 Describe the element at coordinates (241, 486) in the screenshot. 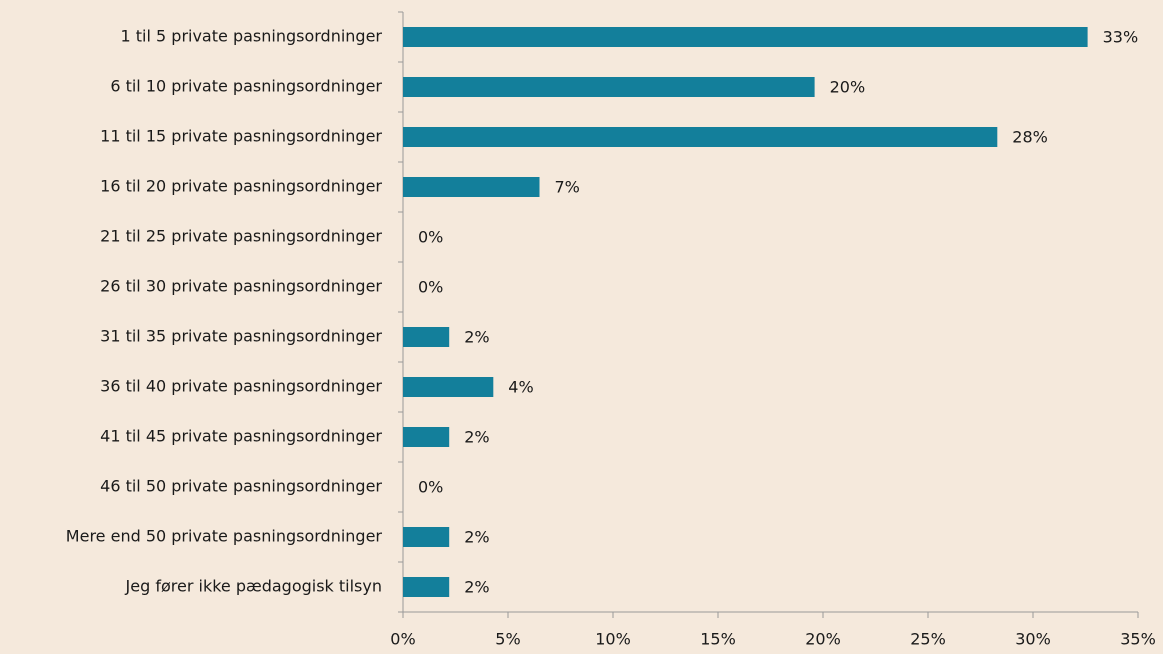

I see `y-tick-label: 46 til 50 private pasningsordninger` at that location.